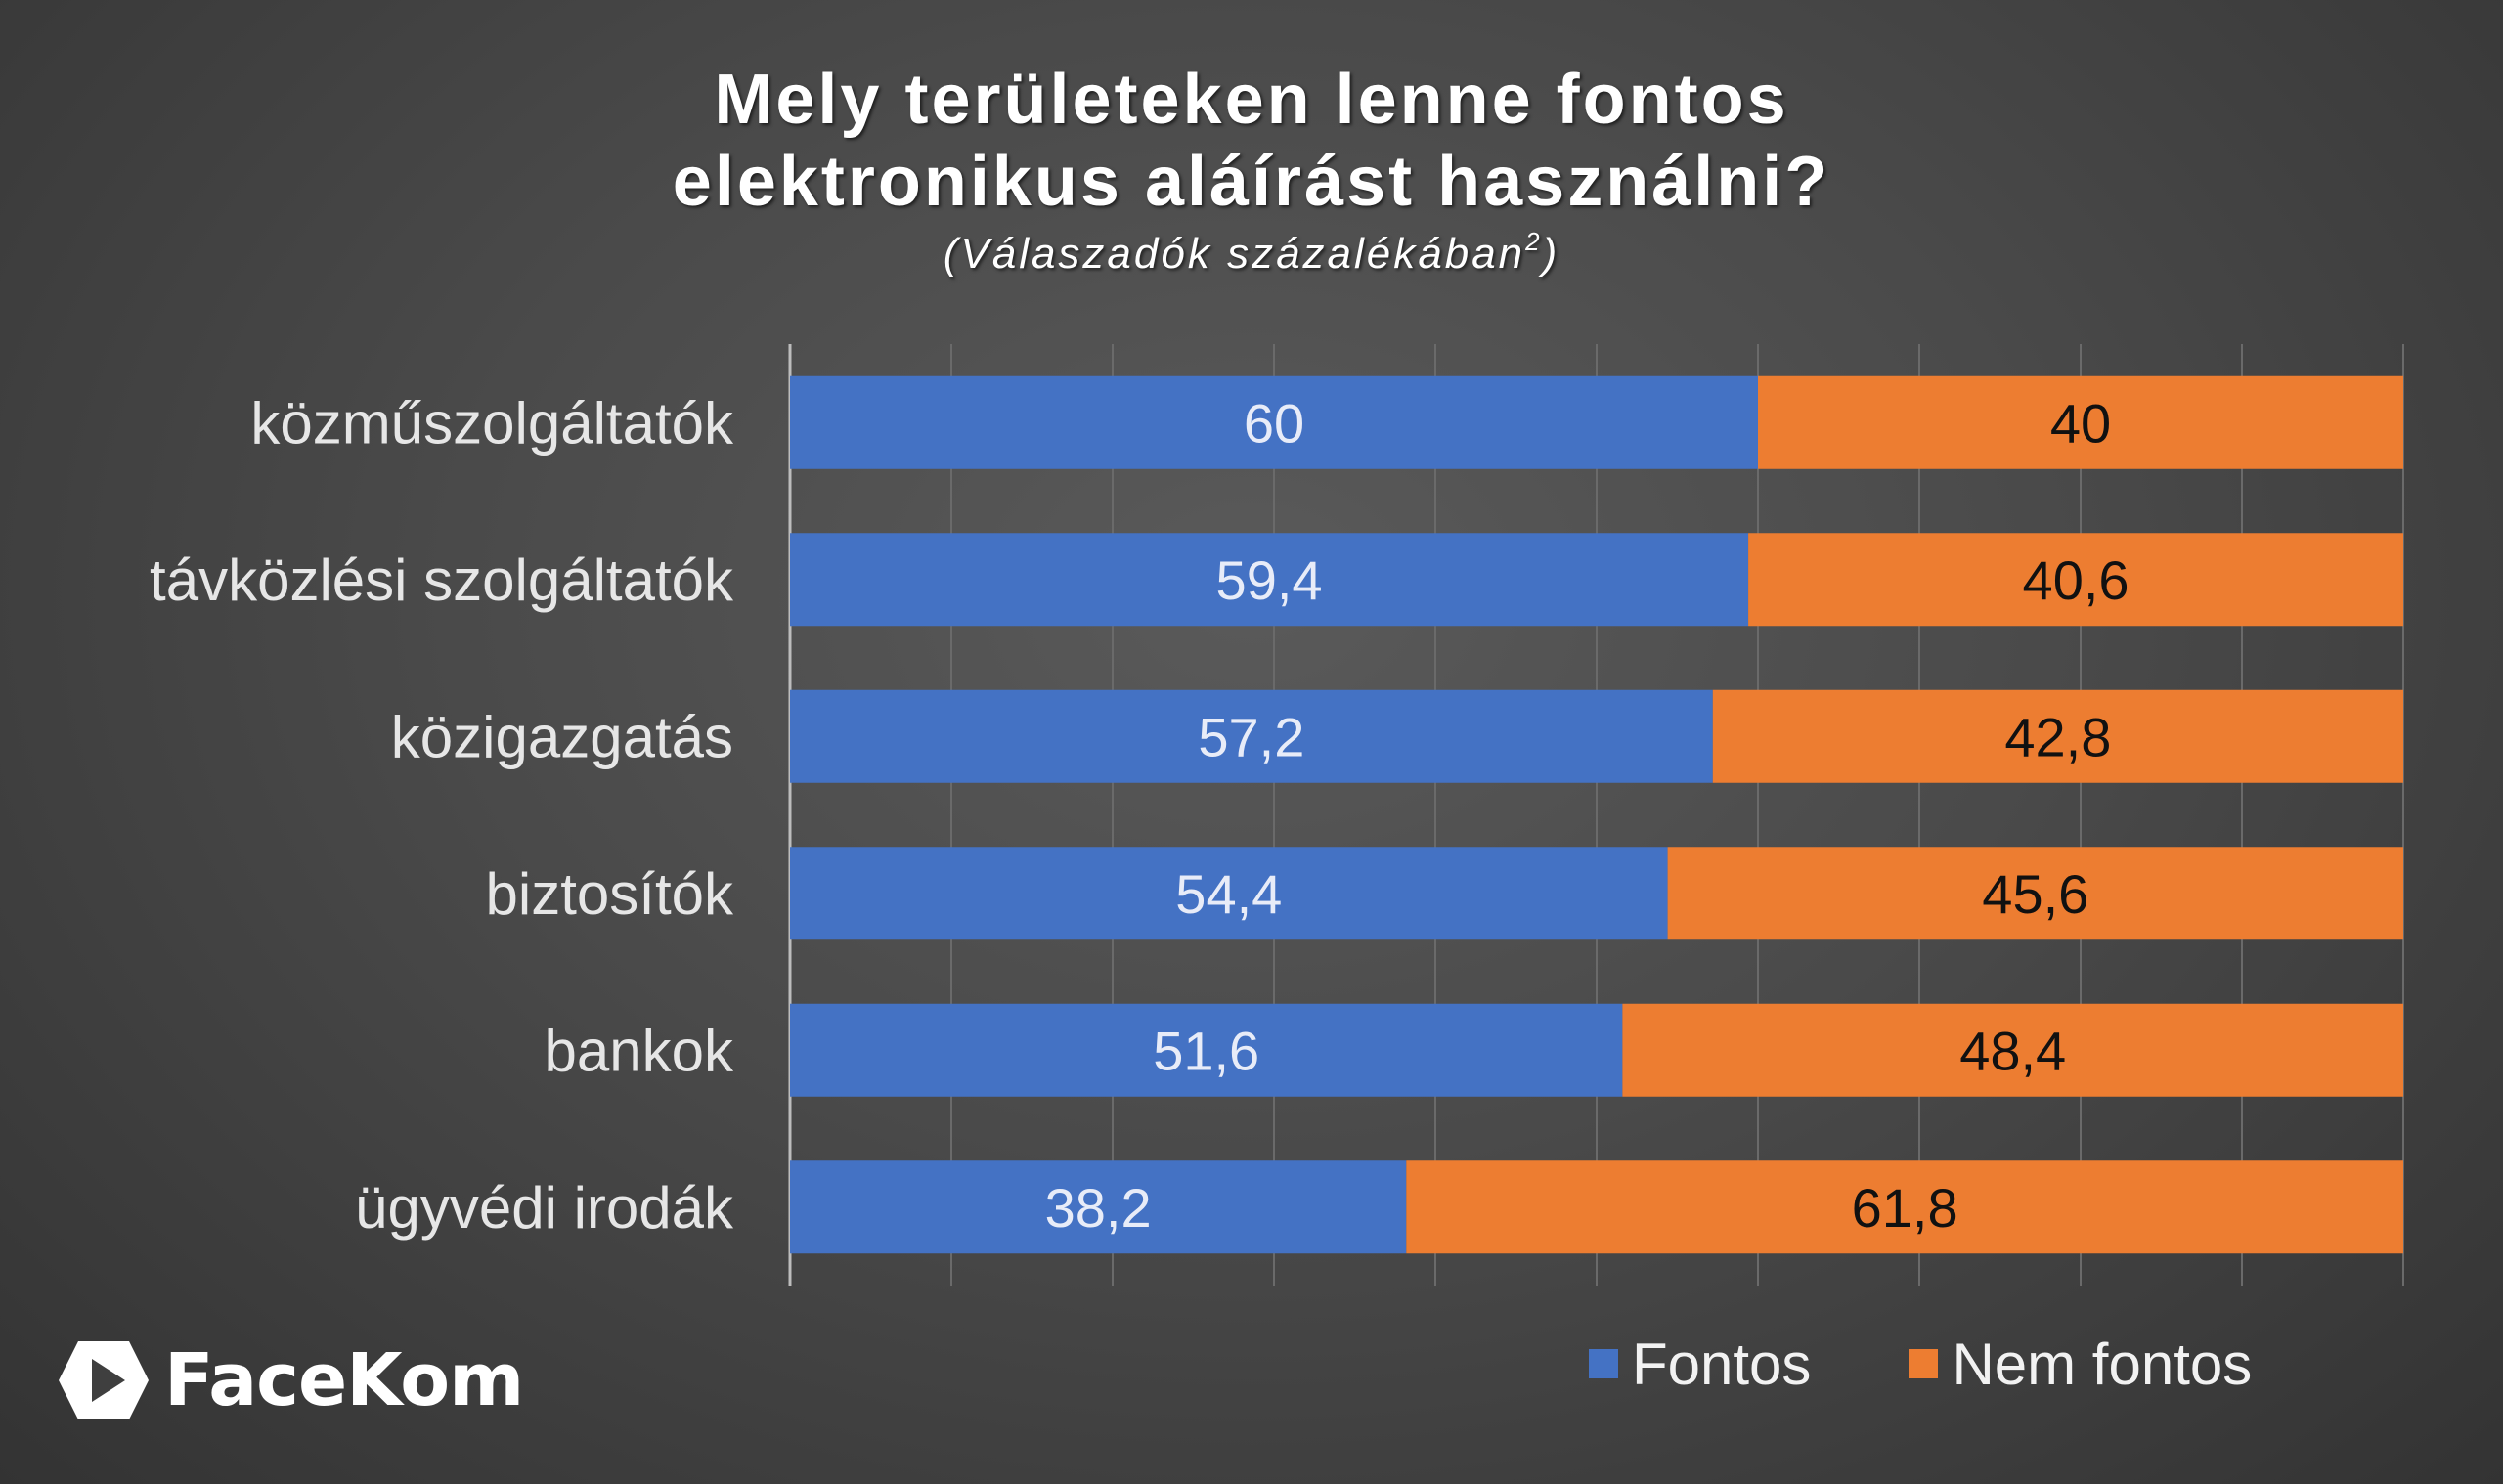 The height and width of the screenshot is (1484, 2503). I want to click on data-label: 48,4, so click(2012, 1050).